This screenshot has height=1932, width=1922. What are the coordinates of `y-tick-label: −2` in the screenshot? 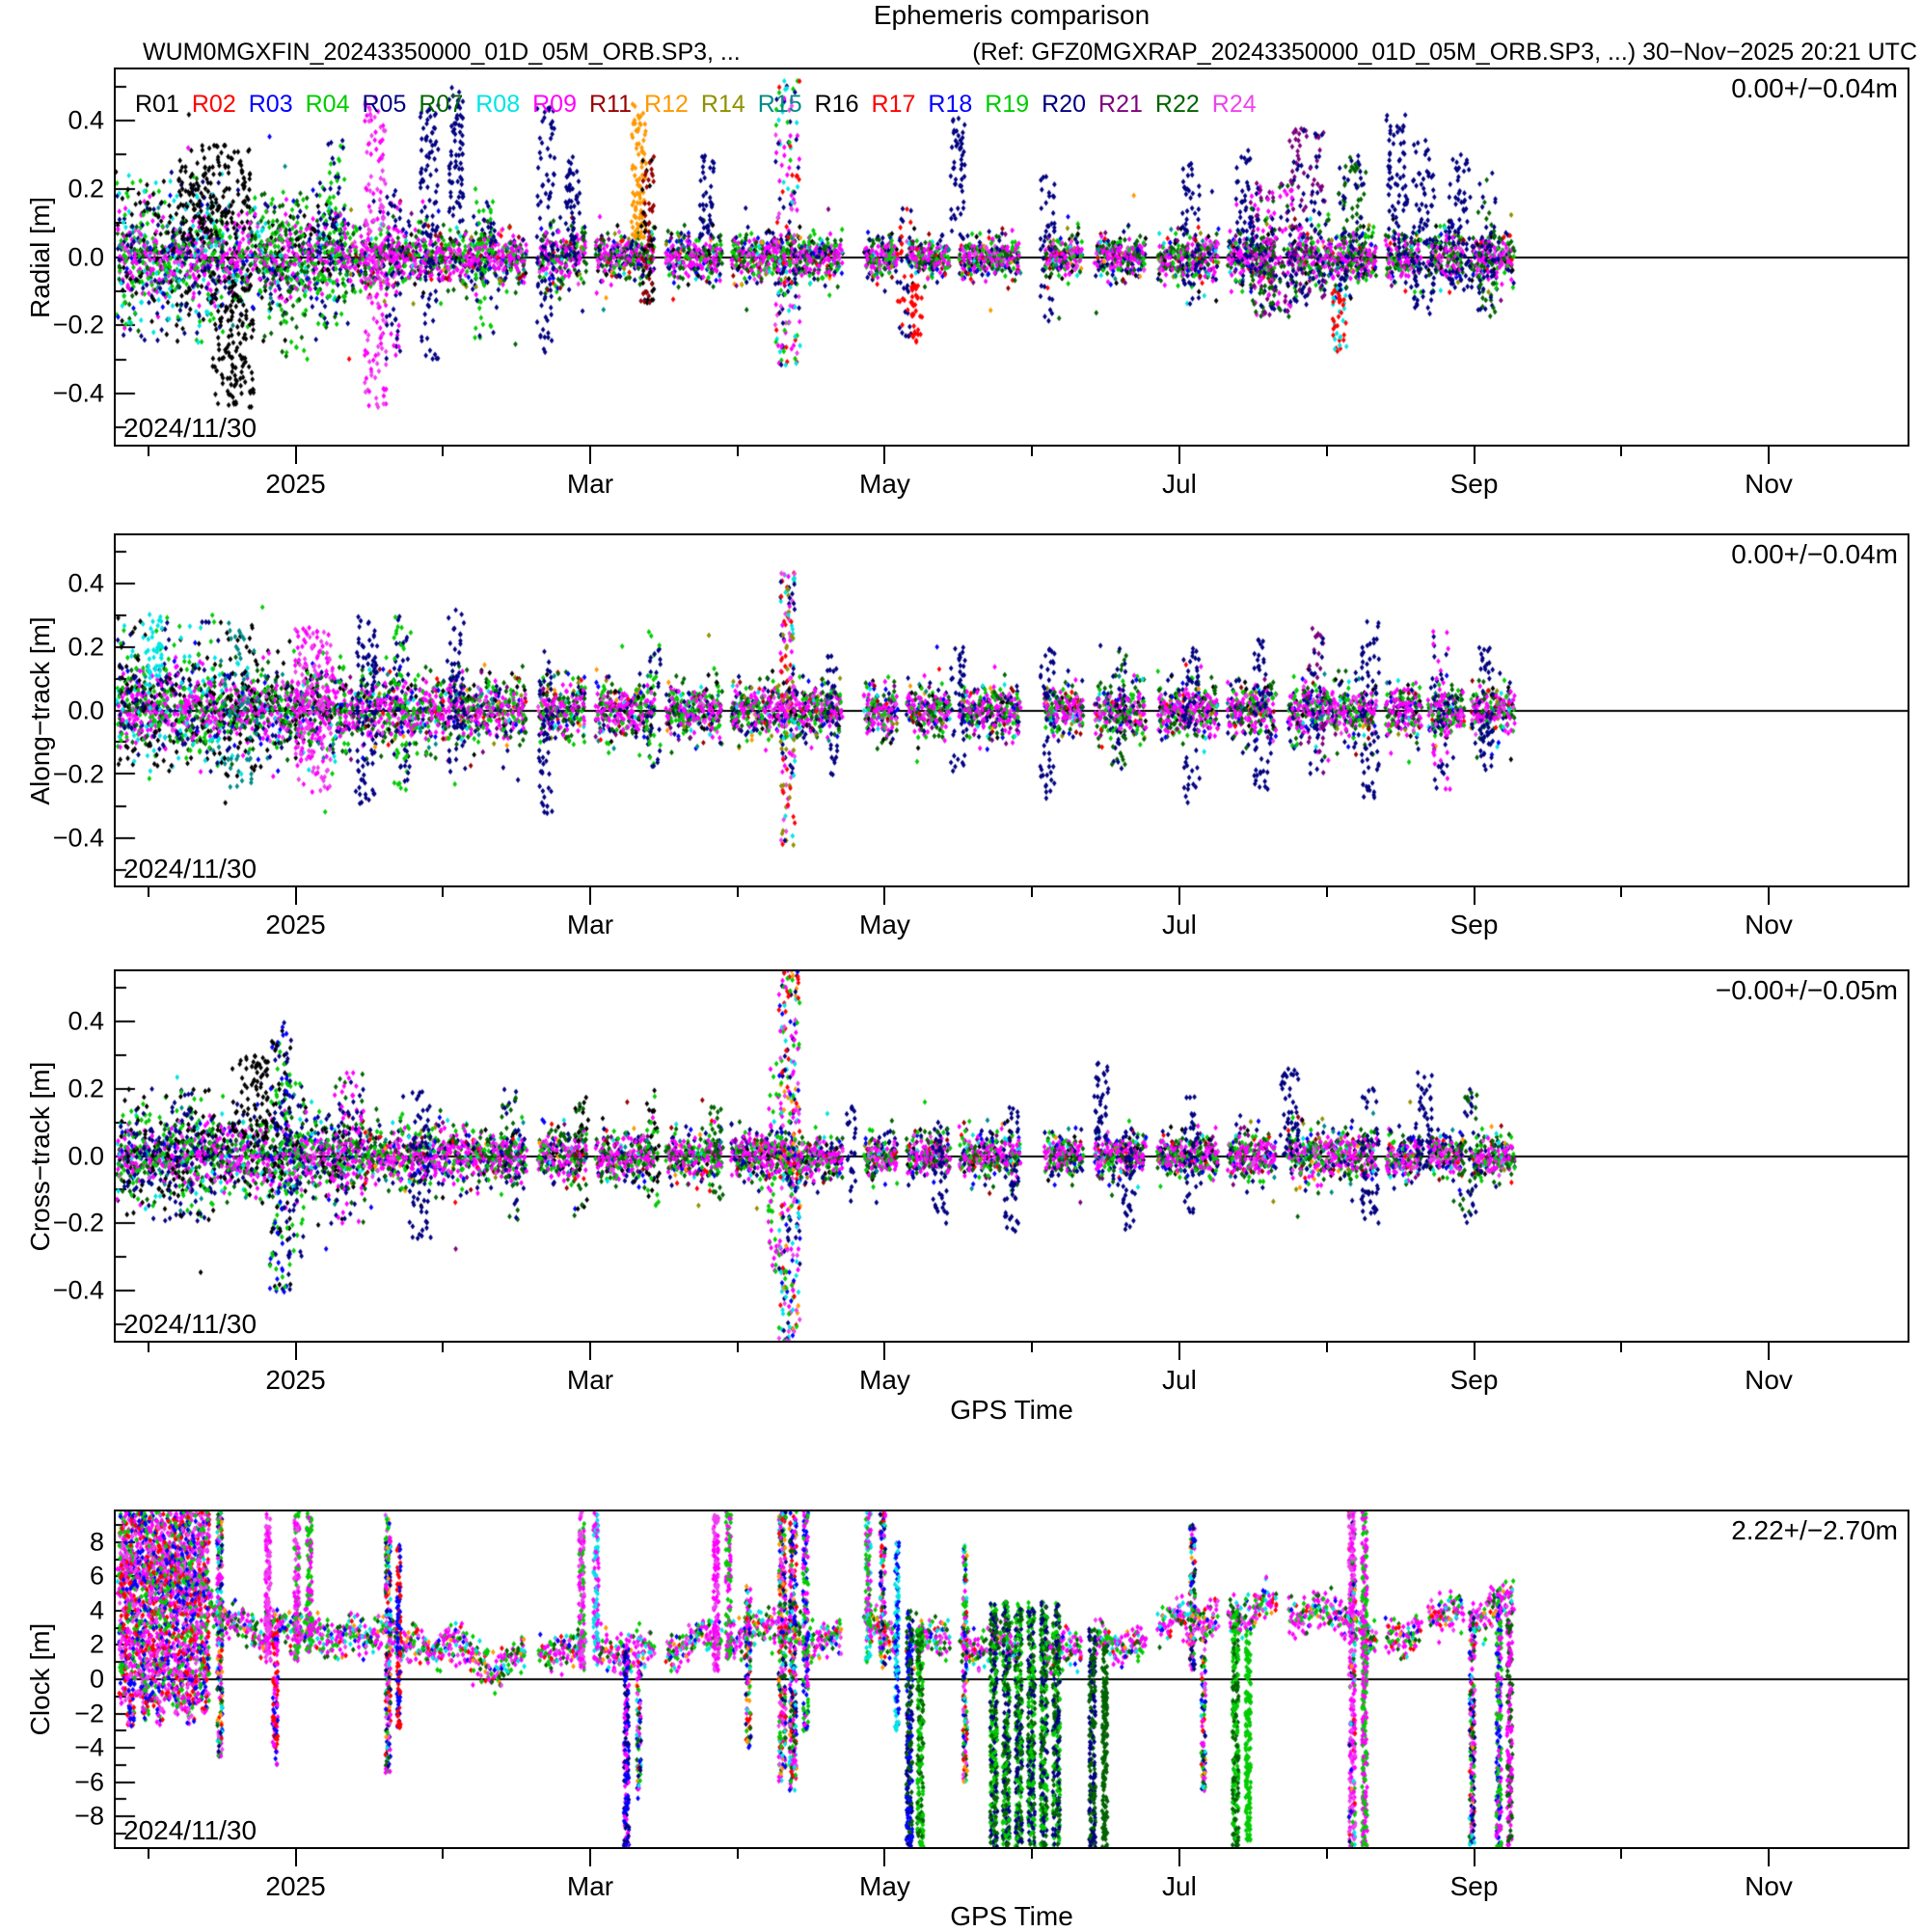 It's located at (89, 1713).